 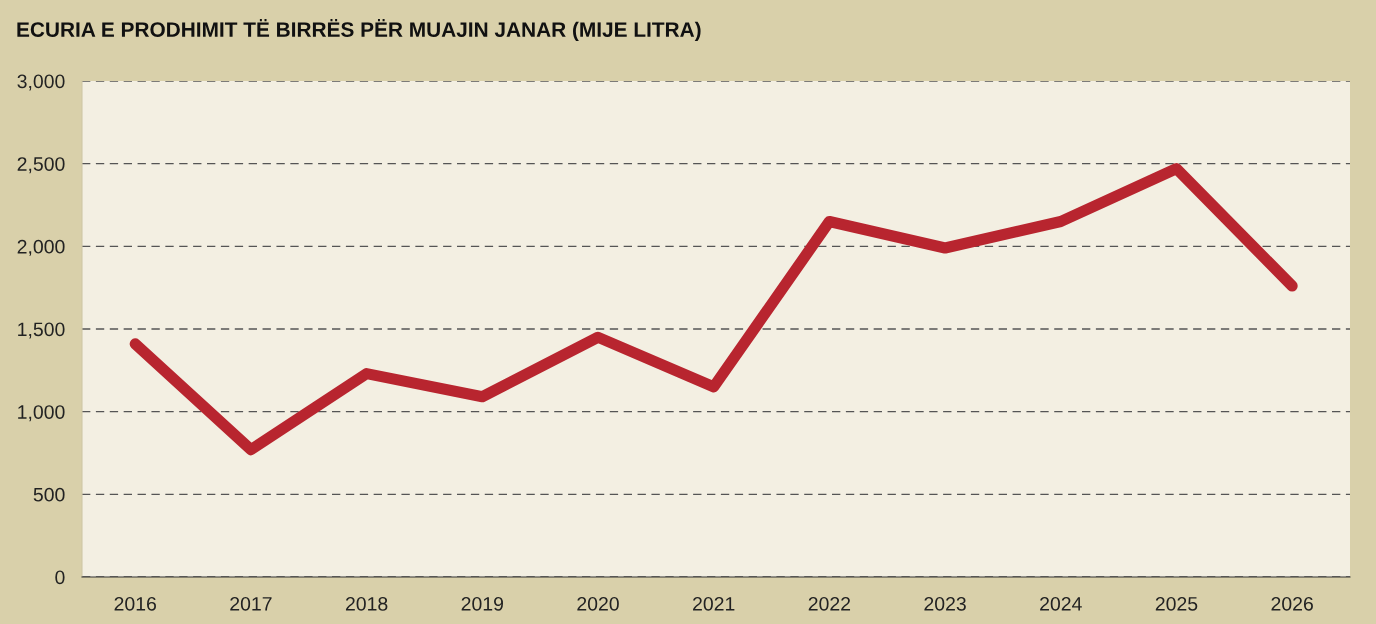 I want to click on x-tick-label: 2025, so click(x=1176, y=603).